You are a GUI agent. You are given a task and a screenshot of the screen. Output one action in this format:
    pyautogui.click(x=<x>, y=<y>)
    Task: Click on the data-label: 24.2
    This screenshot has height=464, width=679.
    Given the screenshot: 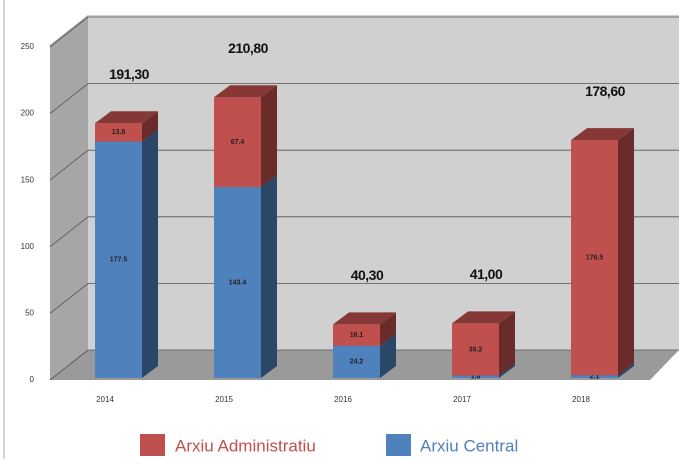 What is the action you would take?
    pyautogui.click(x=357, y=362)
    